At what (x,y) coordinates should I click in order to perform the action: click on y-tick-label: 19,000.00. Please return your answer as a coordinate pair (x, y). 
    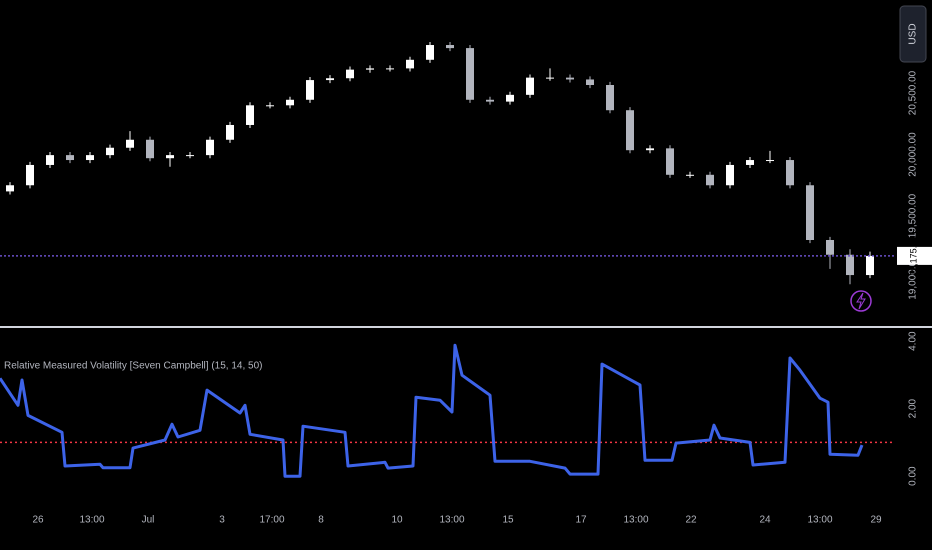
    Looking at the image, I should click on (913, 277).